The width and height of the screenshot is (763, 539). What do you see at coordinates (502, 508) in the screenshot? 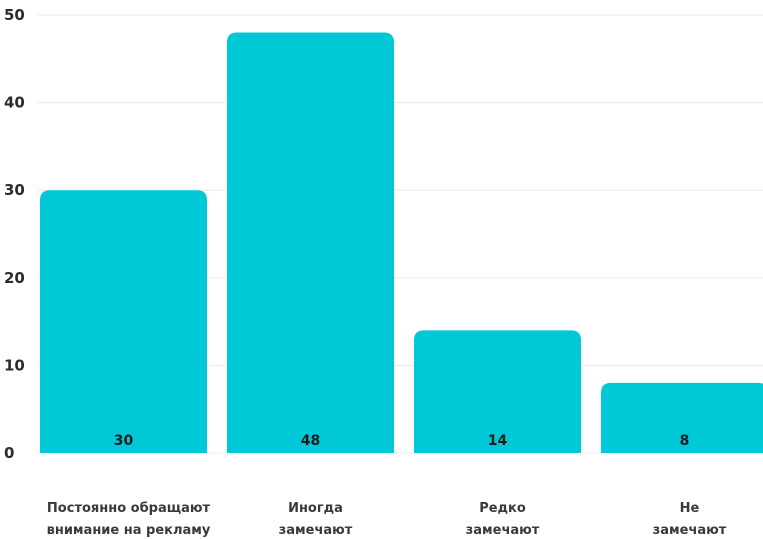
I see `x-category-label: Редко` at bounding box center [502, 508].